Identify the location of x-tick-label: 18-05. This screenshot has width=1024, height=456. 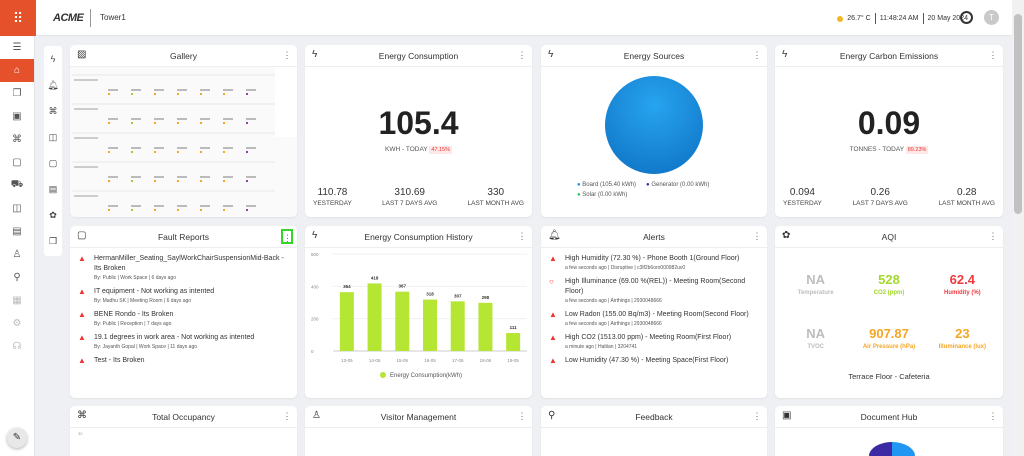
(486, 360).